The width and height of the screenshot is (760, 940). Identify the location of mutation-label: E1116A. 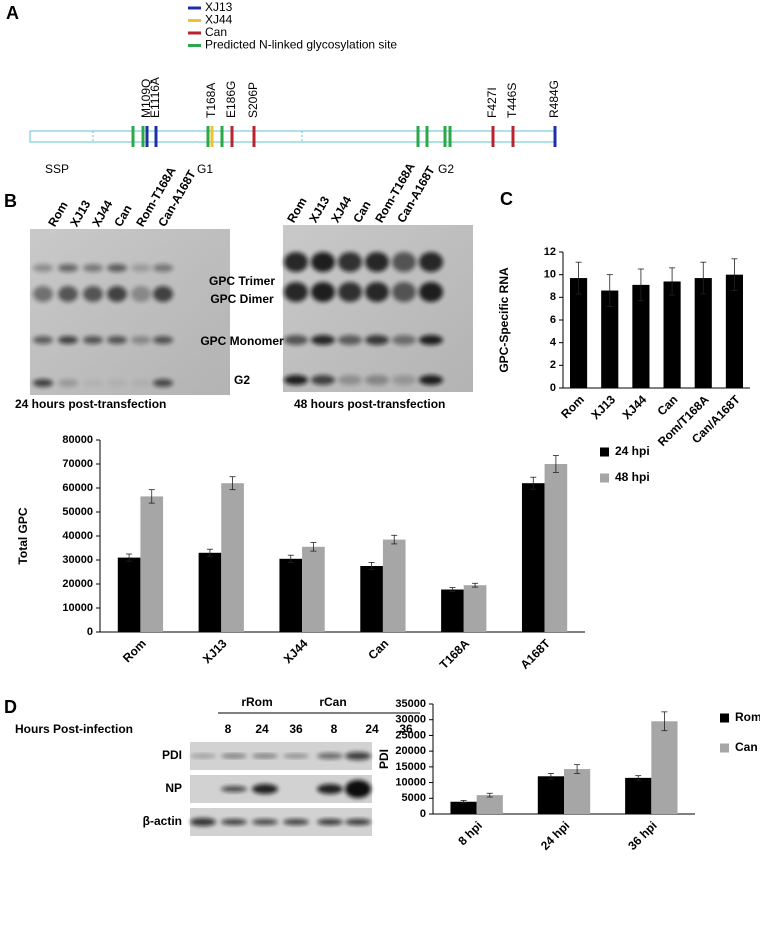
(155, 97).